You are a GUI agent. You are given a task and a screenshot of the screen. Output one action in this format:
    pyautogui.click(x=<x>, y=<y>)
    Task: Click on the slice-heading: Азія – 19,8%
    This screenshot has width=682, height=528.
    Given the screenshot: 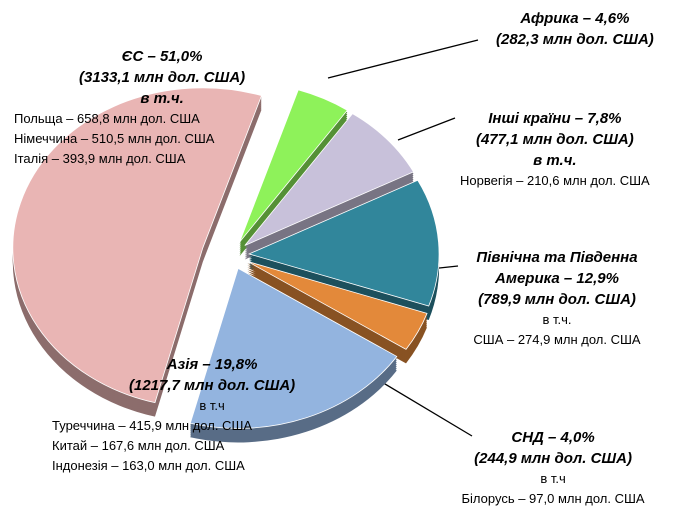 What is the action you would take?
    pyautogui.click(x=212, y=364)
    